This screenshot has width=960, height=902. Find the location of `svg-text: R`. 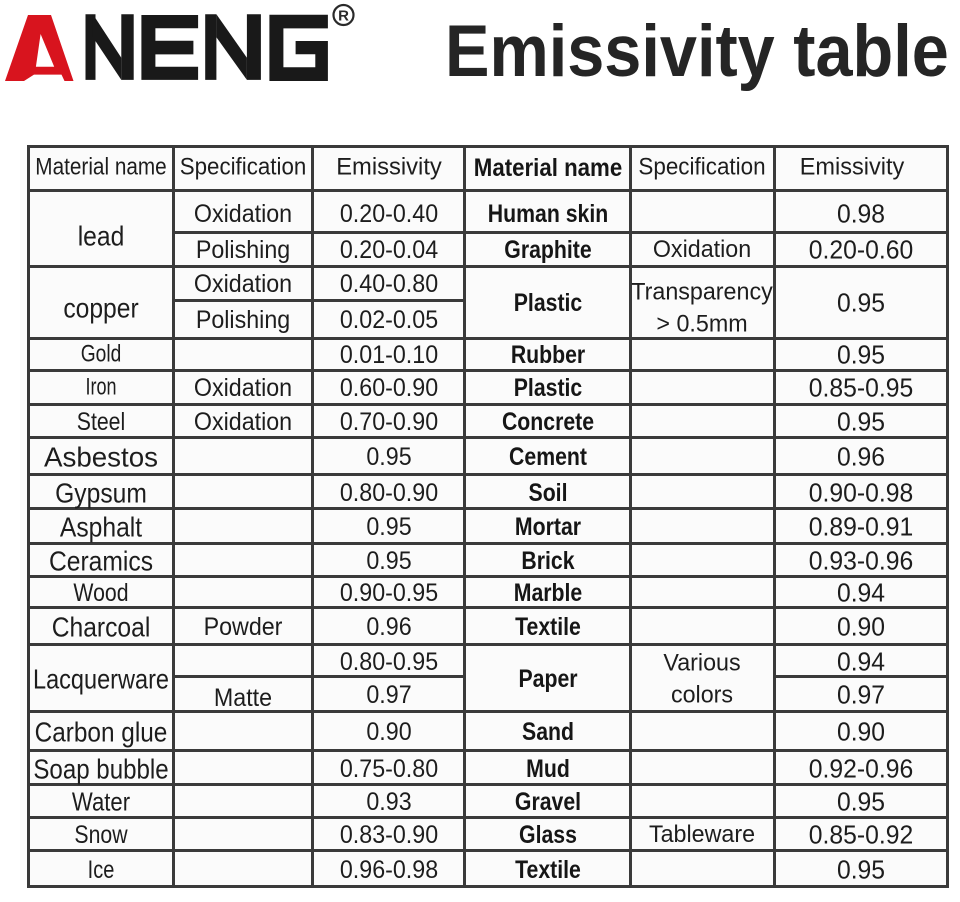

svg-text: R is located at coordinates (343, 16).